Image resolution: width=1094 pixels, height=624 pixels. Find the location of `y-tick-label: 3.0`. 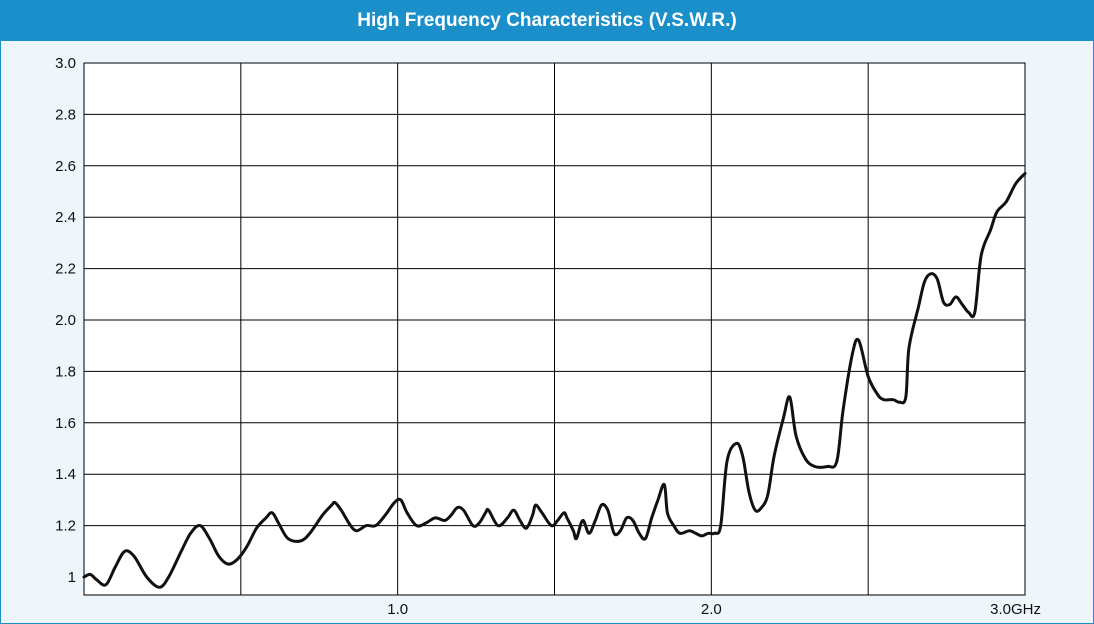

y-tick-label: 3.0 is located at coordinates (65, 63).